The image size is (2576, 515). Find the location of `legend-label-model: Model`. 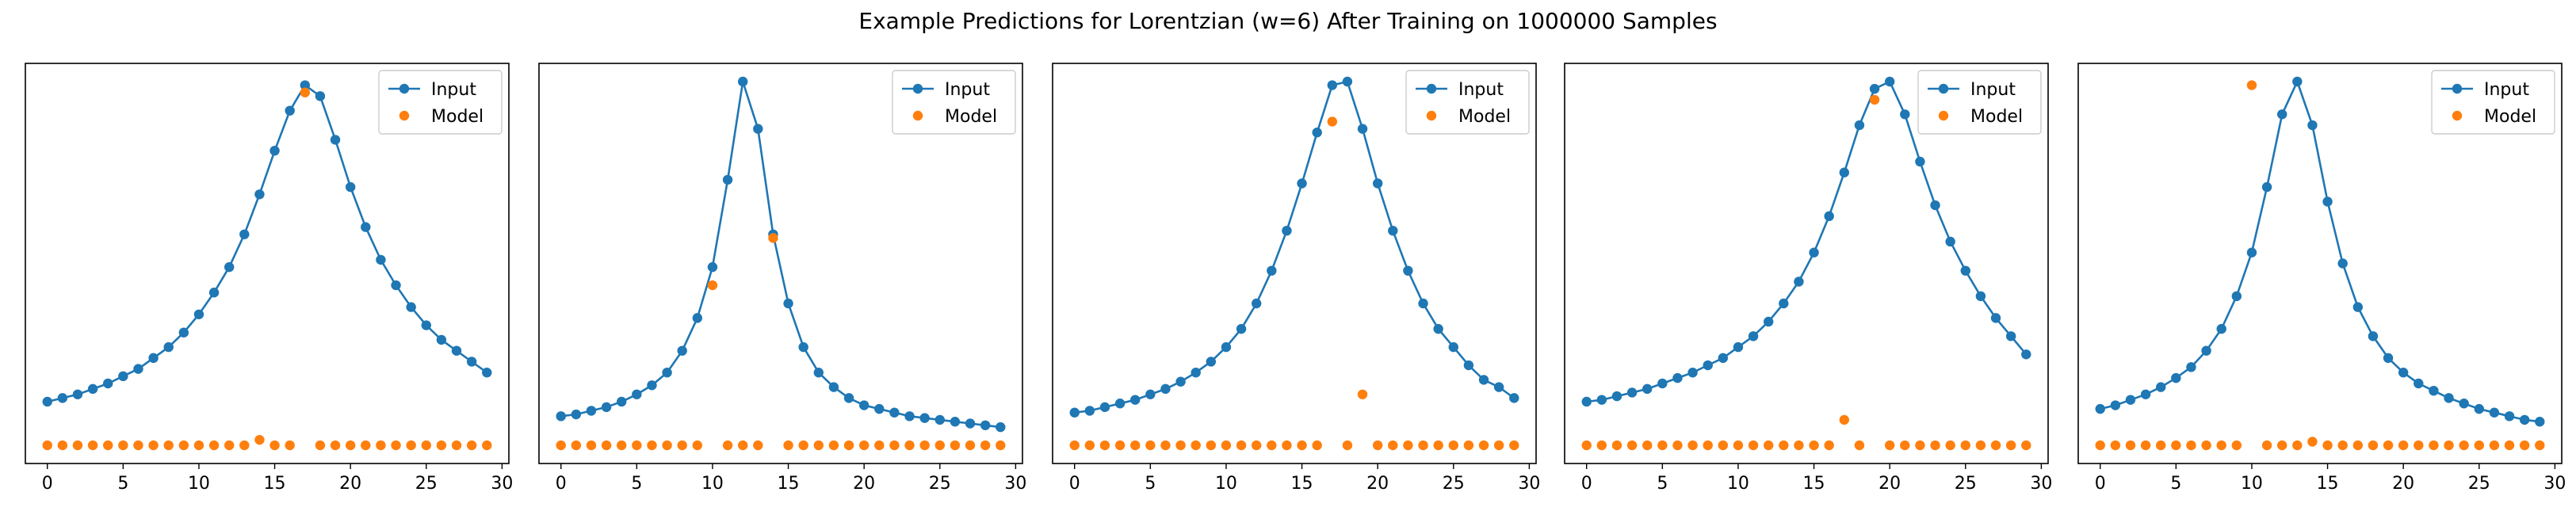

legend-label-model: Model is located at coordinates (1996, 117).